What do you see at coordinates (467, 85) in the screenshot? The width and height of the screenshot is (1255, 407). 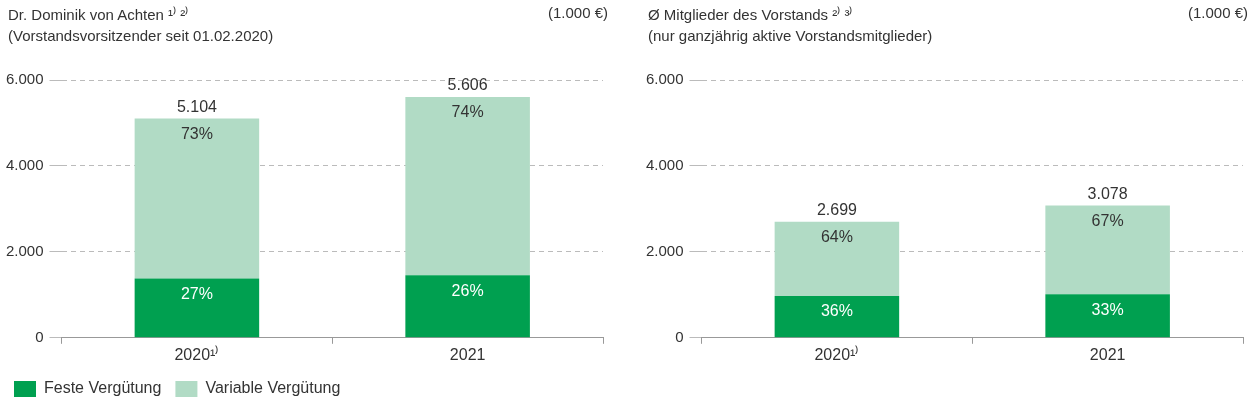 I see `total-label: 5.606` at bounding box center [467, 85].